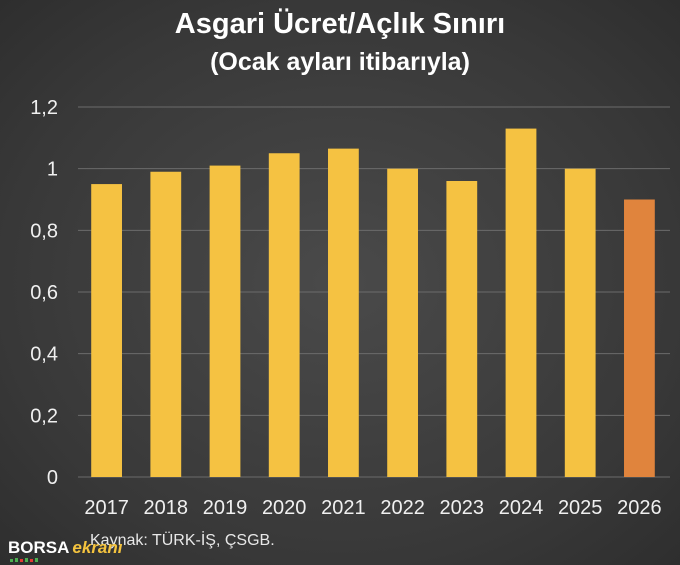  Describe the element at coordinates (24, 560) in the screenshot. I see `logo-ticker-mark` at that location.